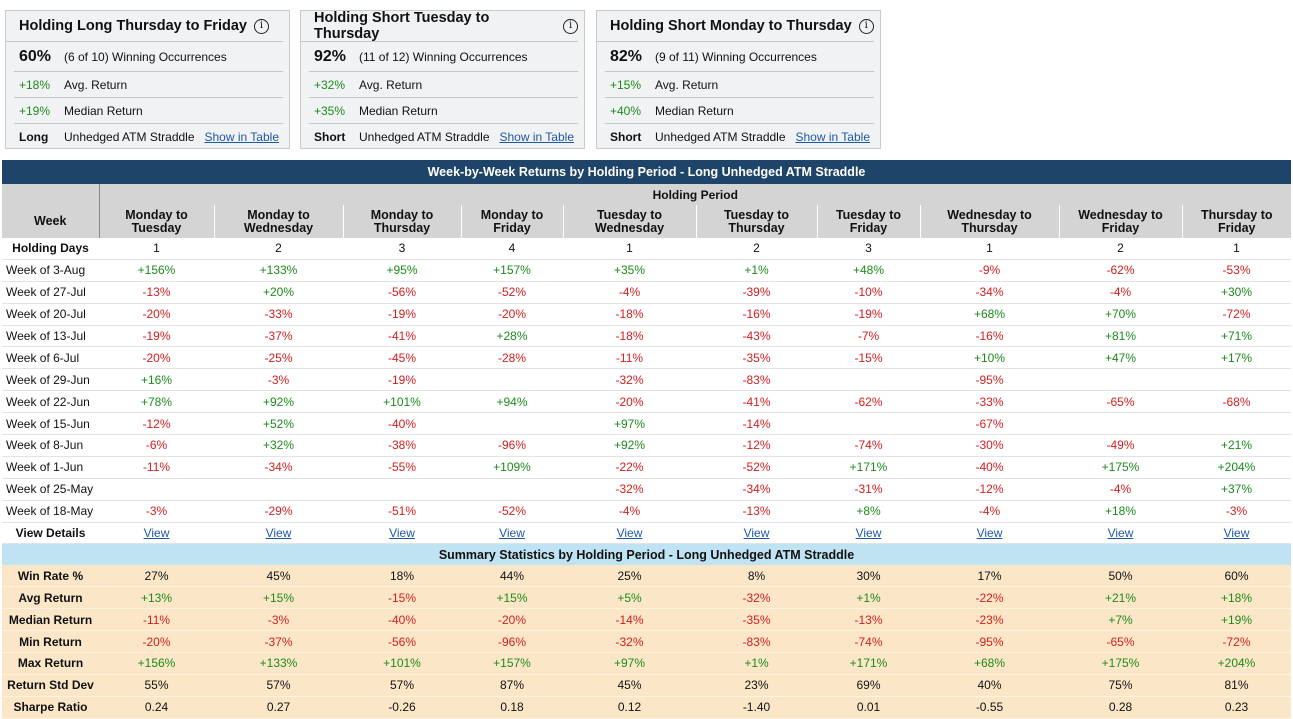 This screenshot has width=1293, height=719. Describe the element at coordinates (50, 533) in the screenshot. I see `row-label: View Details` at that location.